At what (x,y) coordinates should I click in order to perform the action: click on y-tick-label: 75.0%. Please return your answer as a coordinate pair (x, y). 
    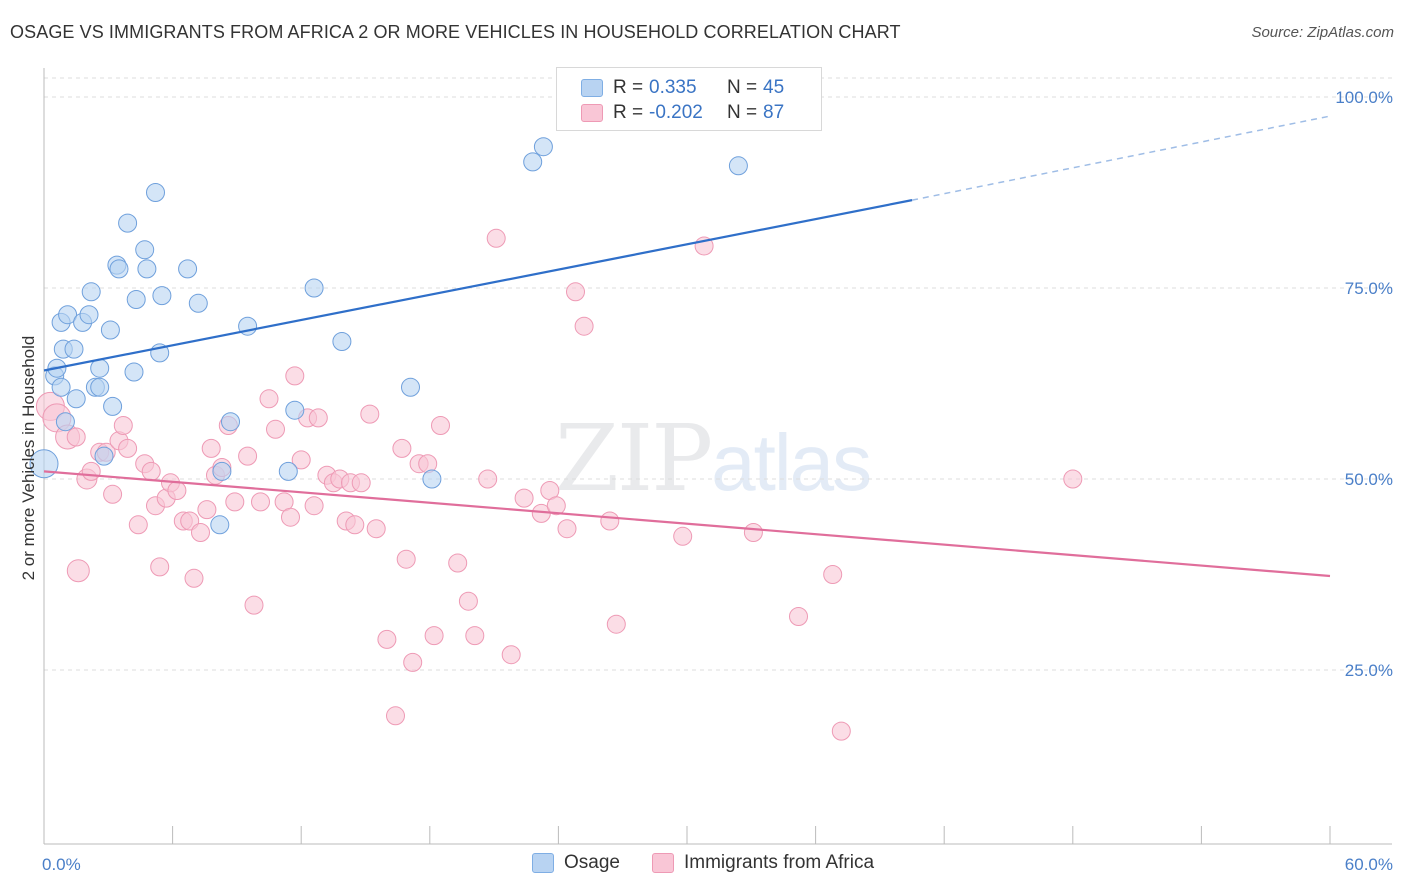
    Looking at the image, I should click on (1369, 288).